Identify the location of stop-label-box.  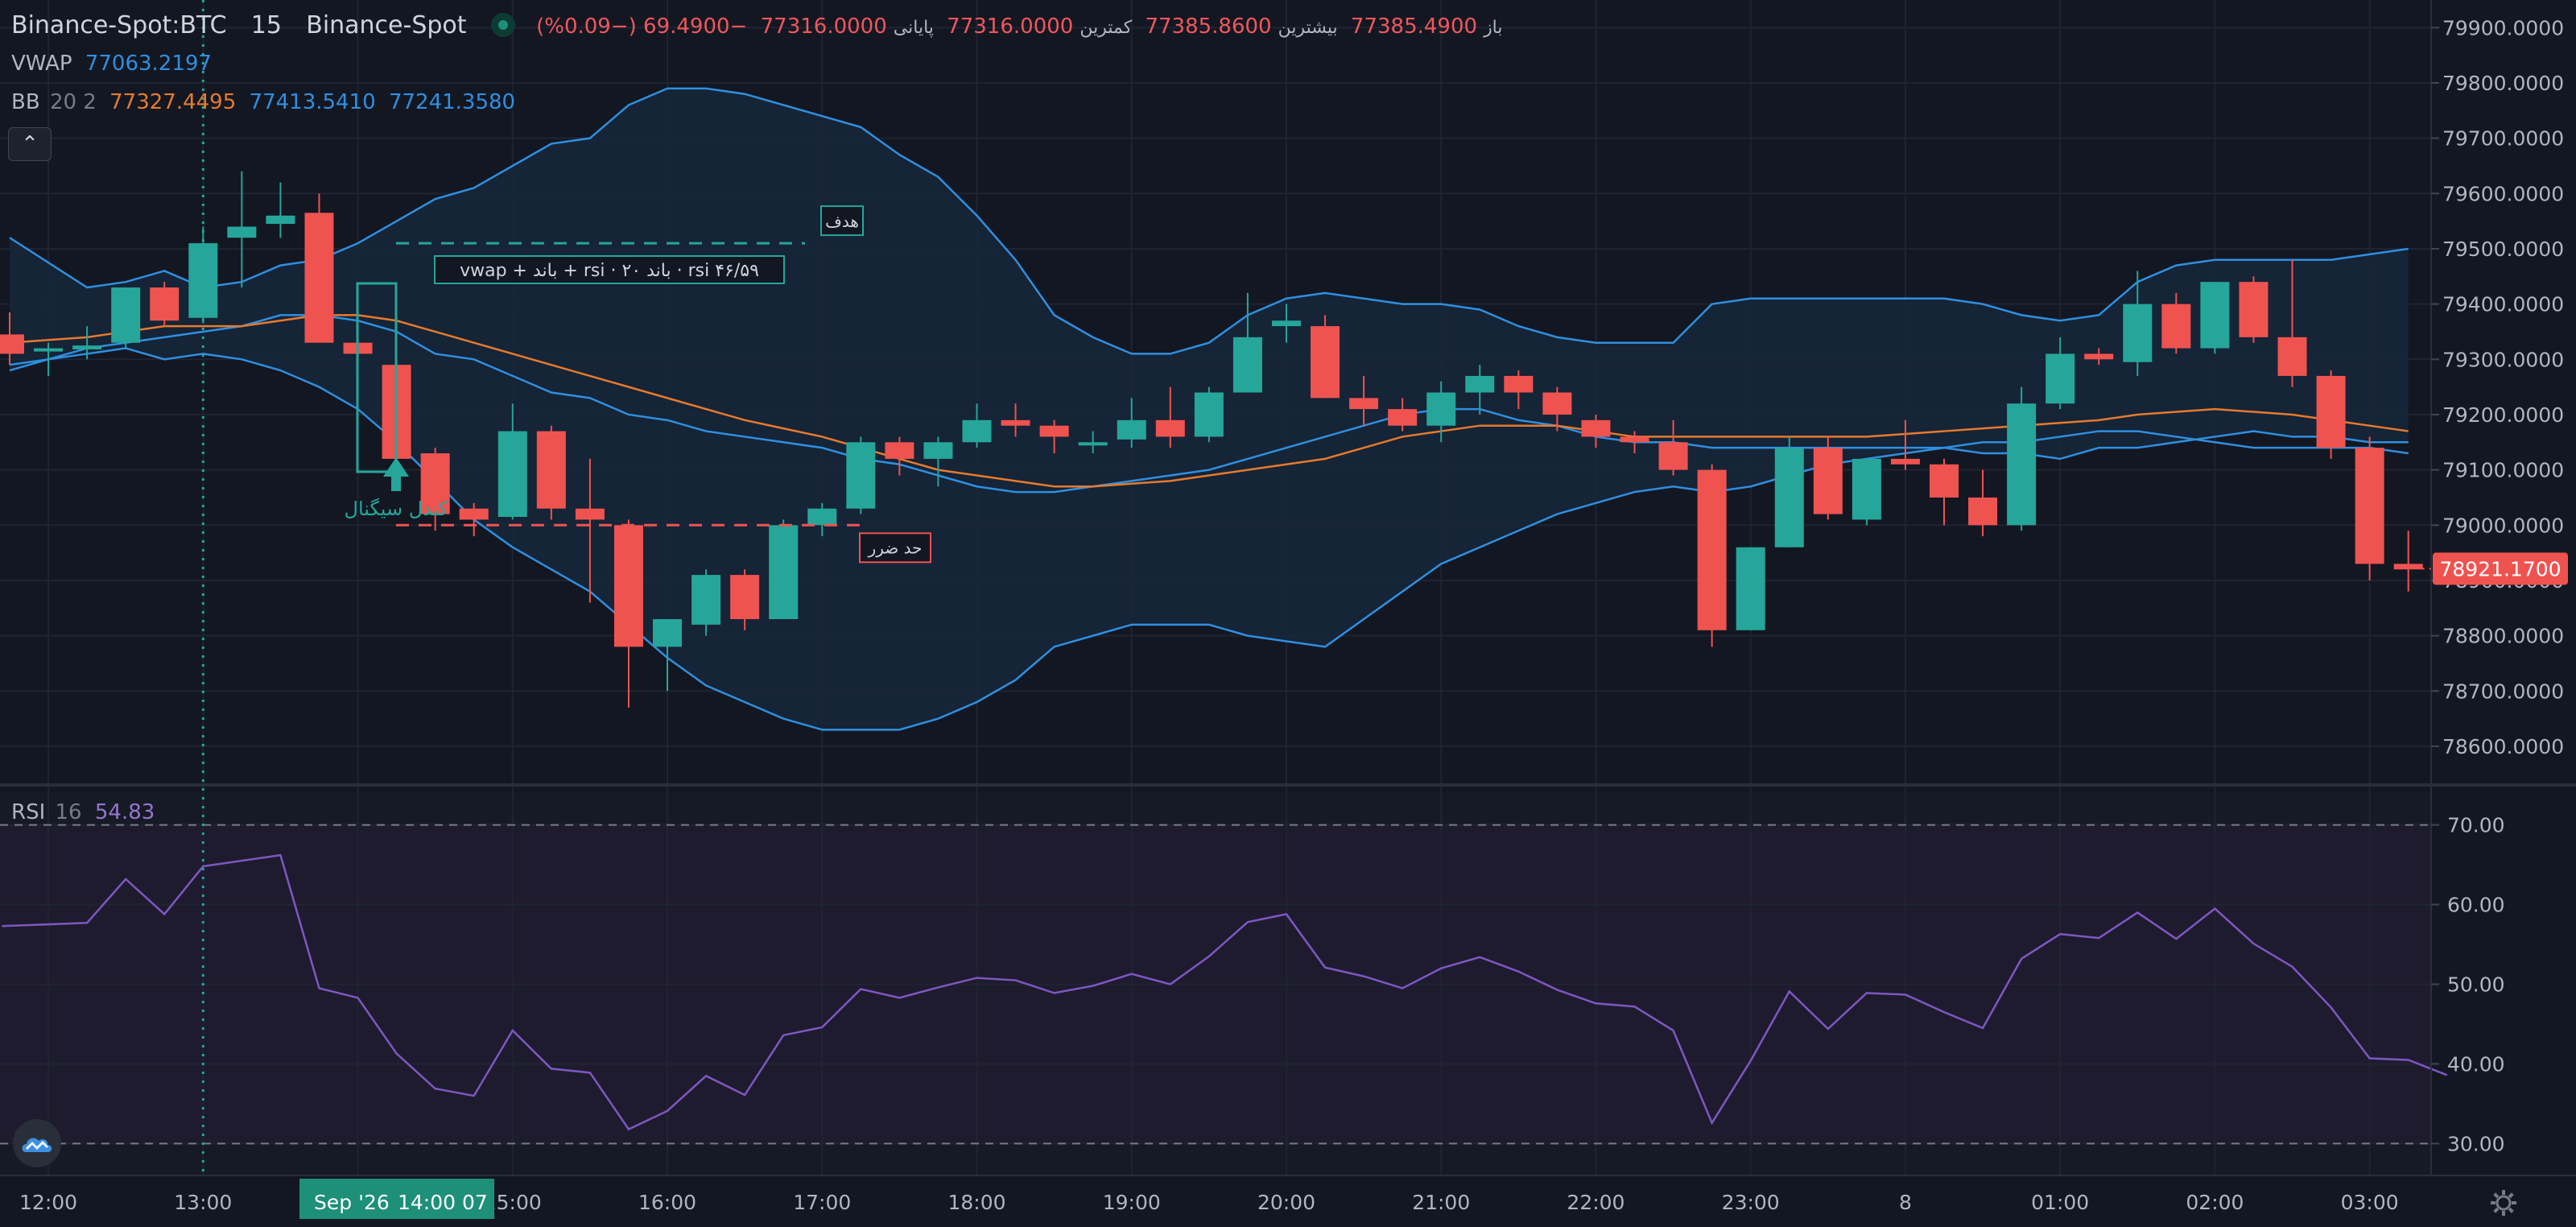
(895, 548).